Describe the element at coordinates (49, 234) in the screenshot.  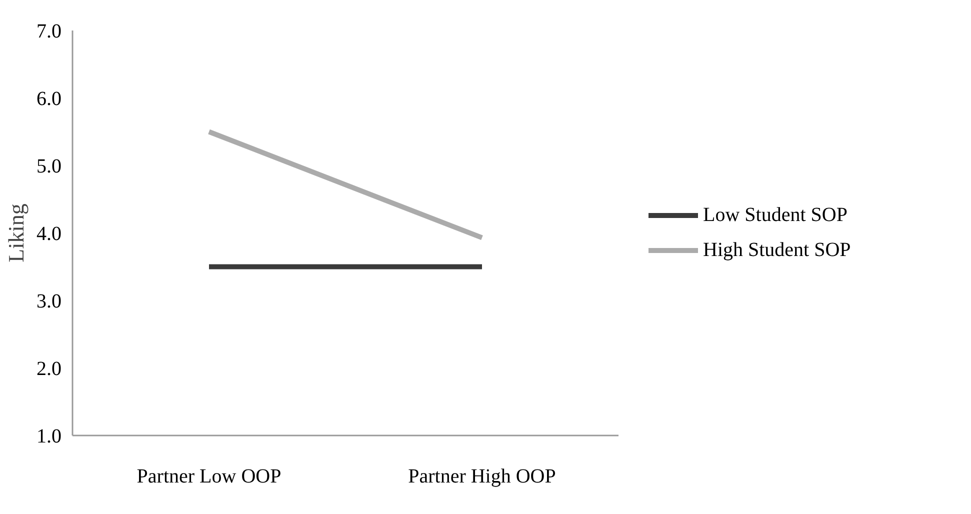
I see `y-tick-label: 4.0` at that location.